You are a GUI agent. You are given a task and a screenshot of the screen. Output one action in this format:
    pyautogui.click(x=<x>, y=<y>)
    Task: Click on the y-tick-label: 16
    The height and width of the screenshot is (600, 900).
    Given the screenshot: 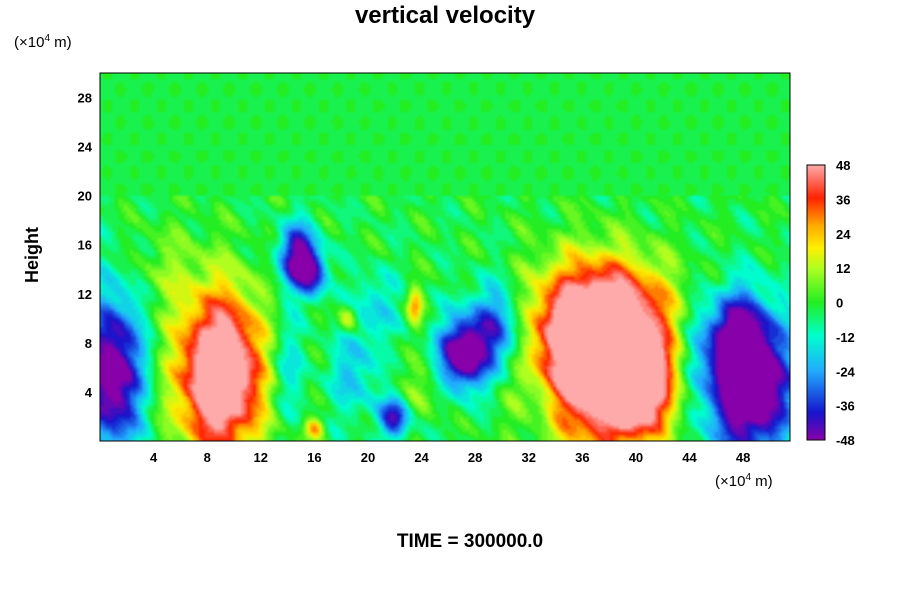 What is the action you would take?
    pyautogui.click(x=85, y=245)
    